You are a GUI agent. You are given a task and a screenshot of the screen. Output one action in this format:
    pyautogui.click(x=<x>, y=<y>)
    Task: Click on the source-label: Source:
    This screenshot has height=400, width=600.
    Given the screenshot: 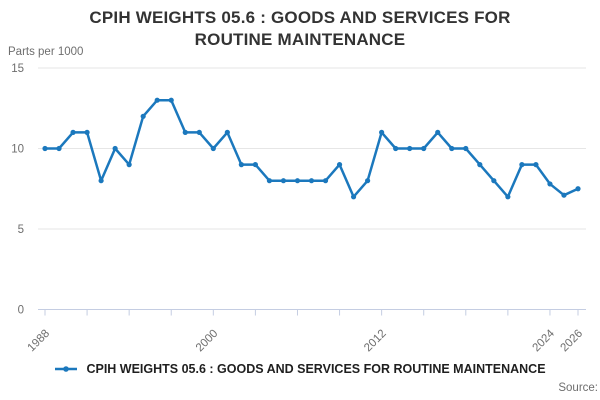 What is the action you would take?
    pyautogui.click(x=578, y=388)
    